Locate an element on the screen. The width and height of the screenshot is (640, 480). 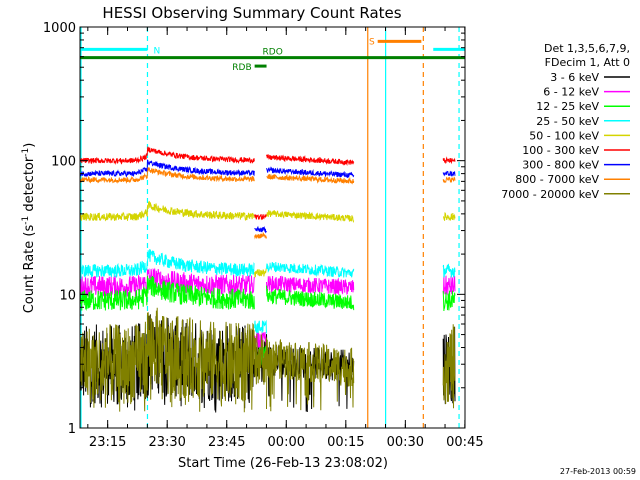
timestamp: 27-Feb-2013 00:59 is located at coordinates (598, 471).